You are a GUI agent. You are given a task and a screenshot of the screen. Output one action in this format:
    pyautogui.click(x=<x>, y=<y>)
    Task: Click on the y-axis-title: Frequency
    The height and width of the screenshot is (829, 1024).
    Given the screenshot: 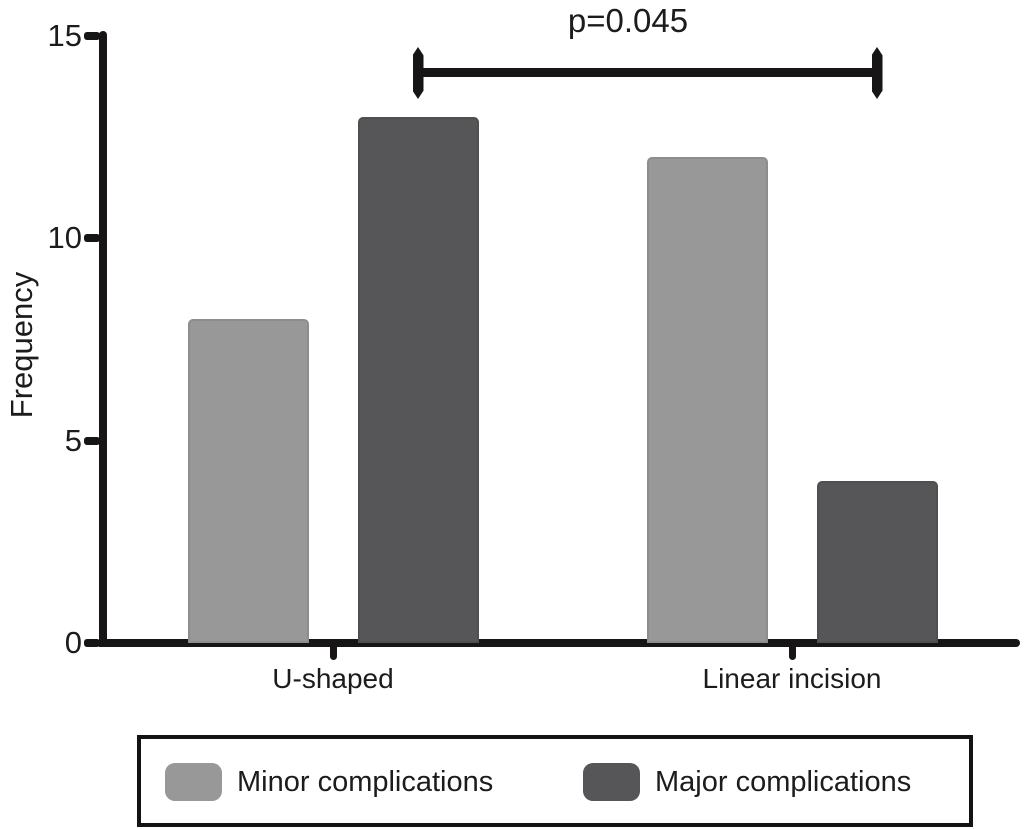 What is the action you would take?
    pyautogui.click(x=21, y=345)
    